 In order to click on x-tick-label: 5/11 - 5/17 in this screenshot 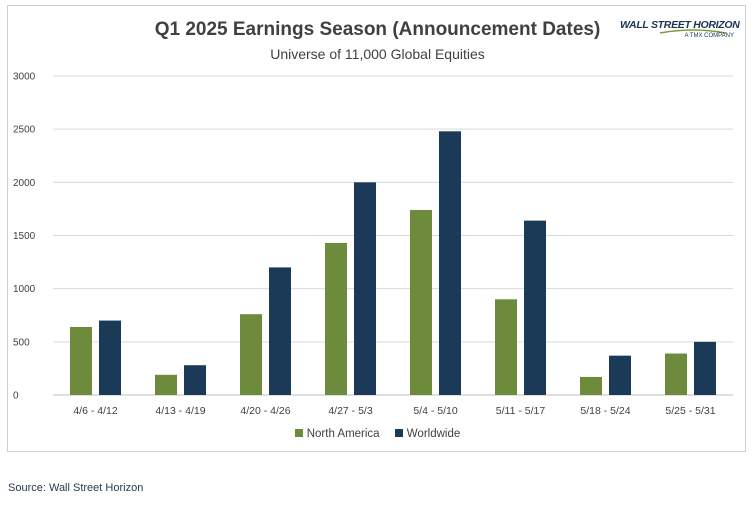, I will do `click(521, 411)`.